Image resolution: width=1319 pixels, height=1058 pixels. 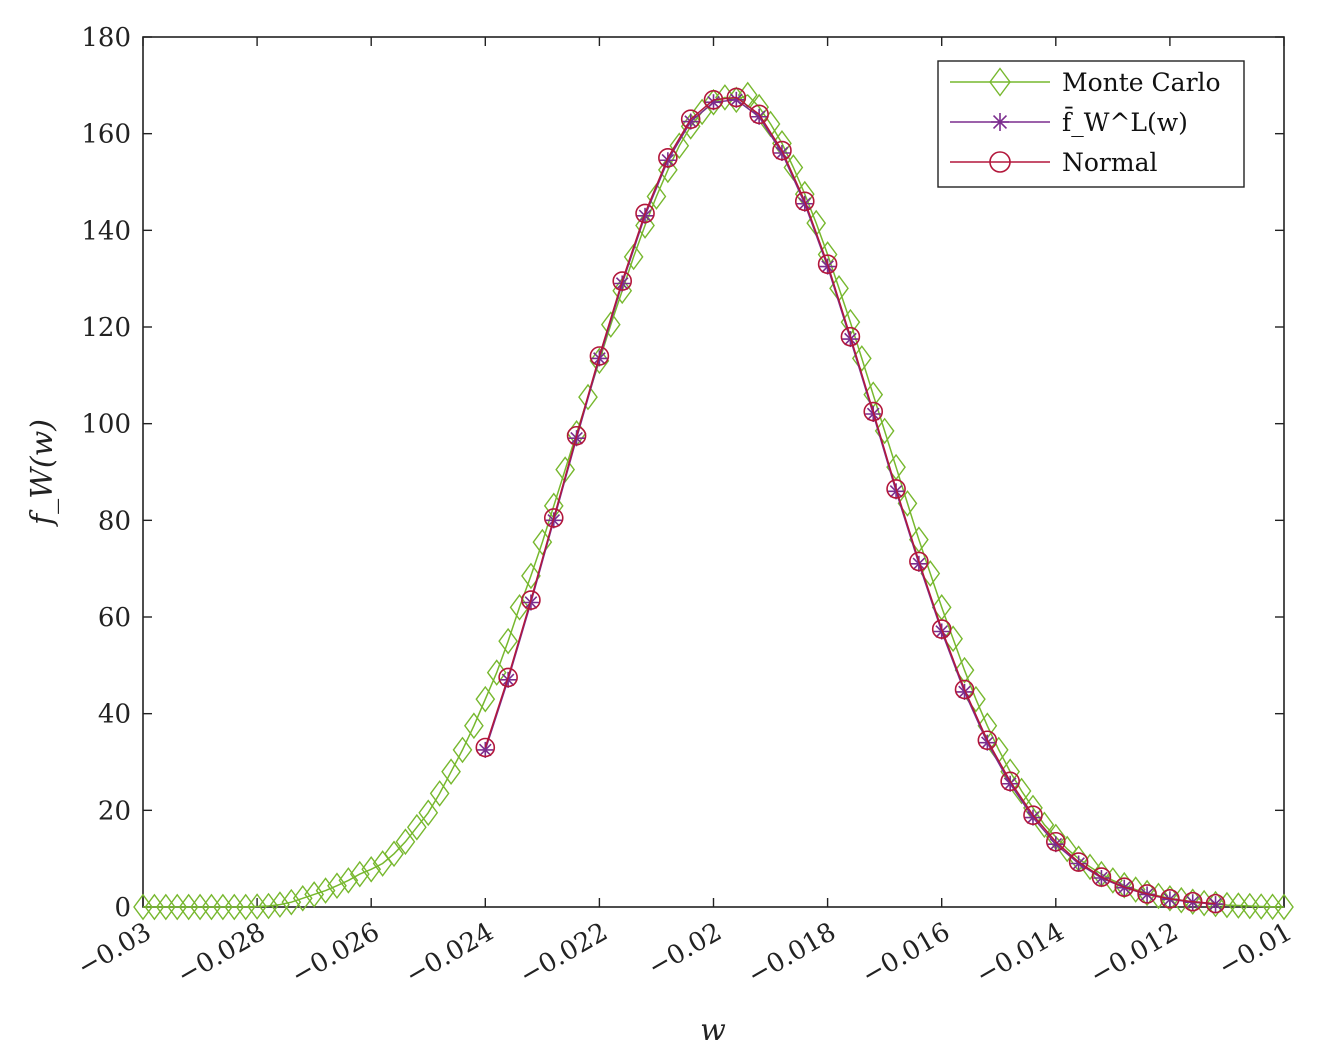 What do you see at coordinates (114, 618) in the screenshot?
I see `y-tick-label: 60` at bounding box center [114, 618].